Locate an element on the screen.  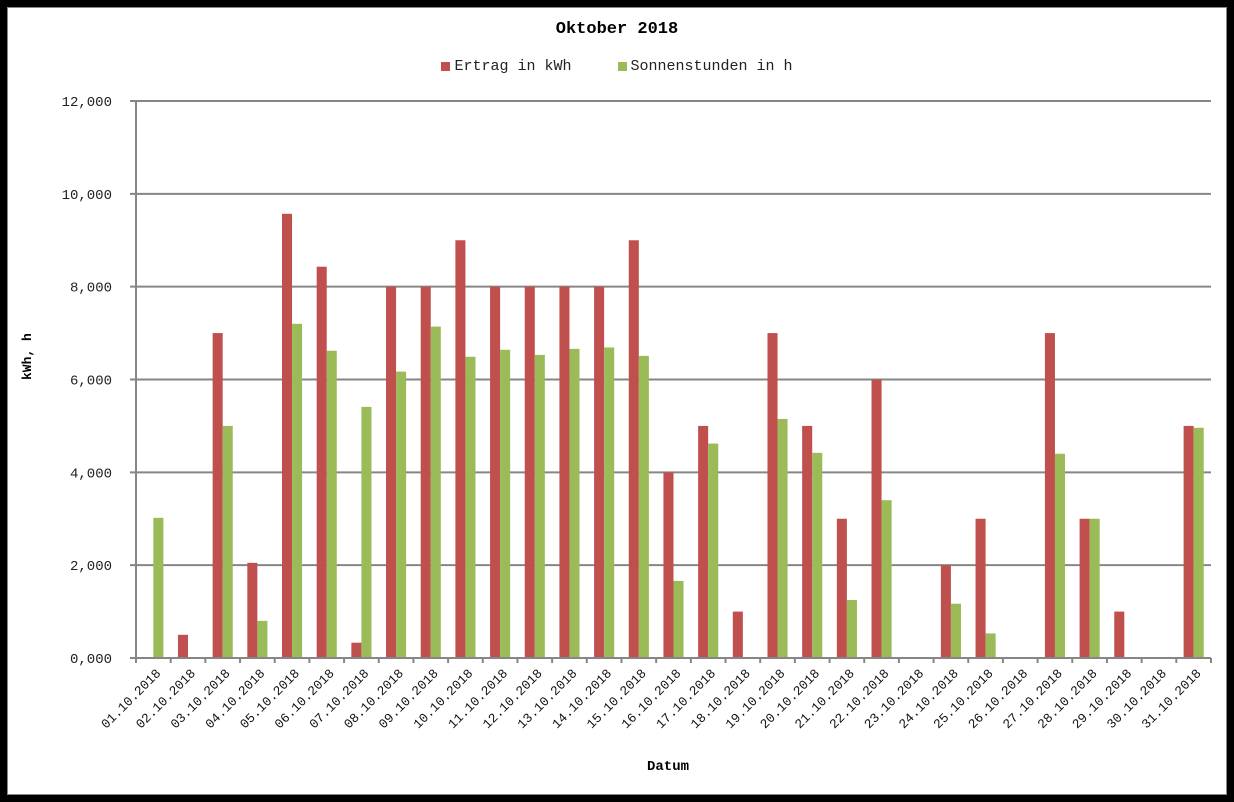
legend-label: Ertrag in kWh is located at coordinates (513, 66).